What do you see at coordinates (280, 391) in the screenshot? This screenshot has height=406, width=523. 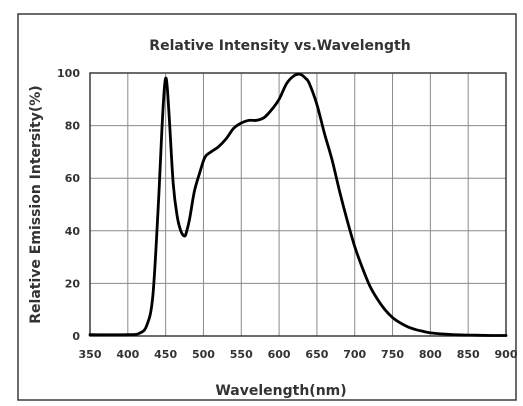 I see `x-axis-label: Wavelength(nm)` at bounding box center [280, 391].